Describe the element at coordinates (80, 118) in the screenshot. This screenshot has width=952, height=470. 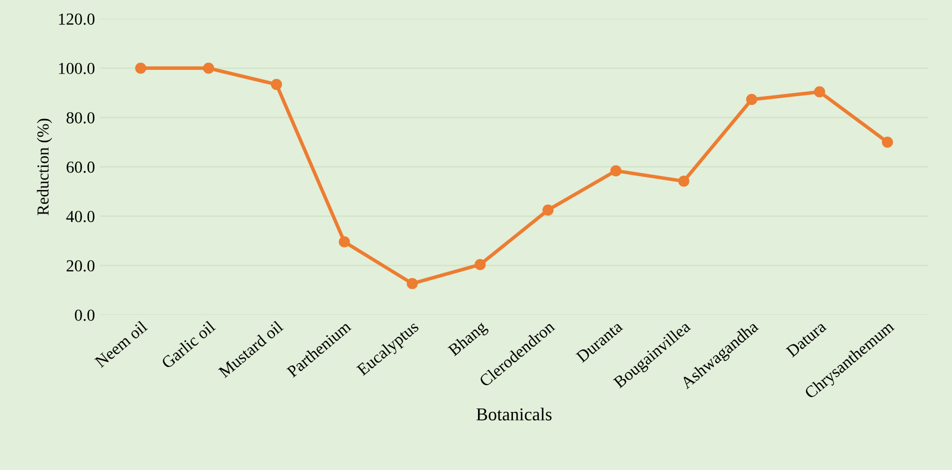
I see `y-tick-label: 80.0` at that location.